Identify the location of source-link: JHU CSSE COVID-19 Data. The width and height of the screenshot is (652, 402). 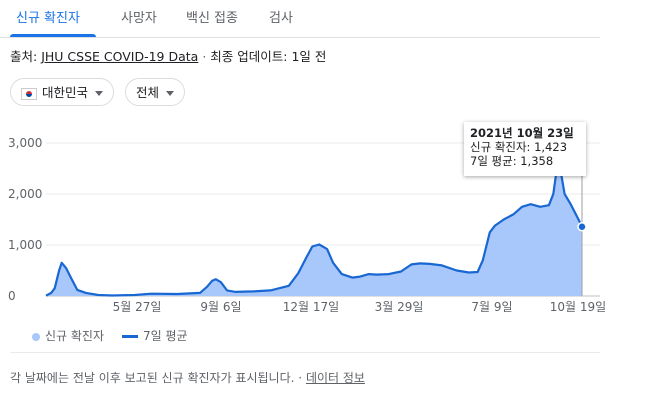
(120, 56).